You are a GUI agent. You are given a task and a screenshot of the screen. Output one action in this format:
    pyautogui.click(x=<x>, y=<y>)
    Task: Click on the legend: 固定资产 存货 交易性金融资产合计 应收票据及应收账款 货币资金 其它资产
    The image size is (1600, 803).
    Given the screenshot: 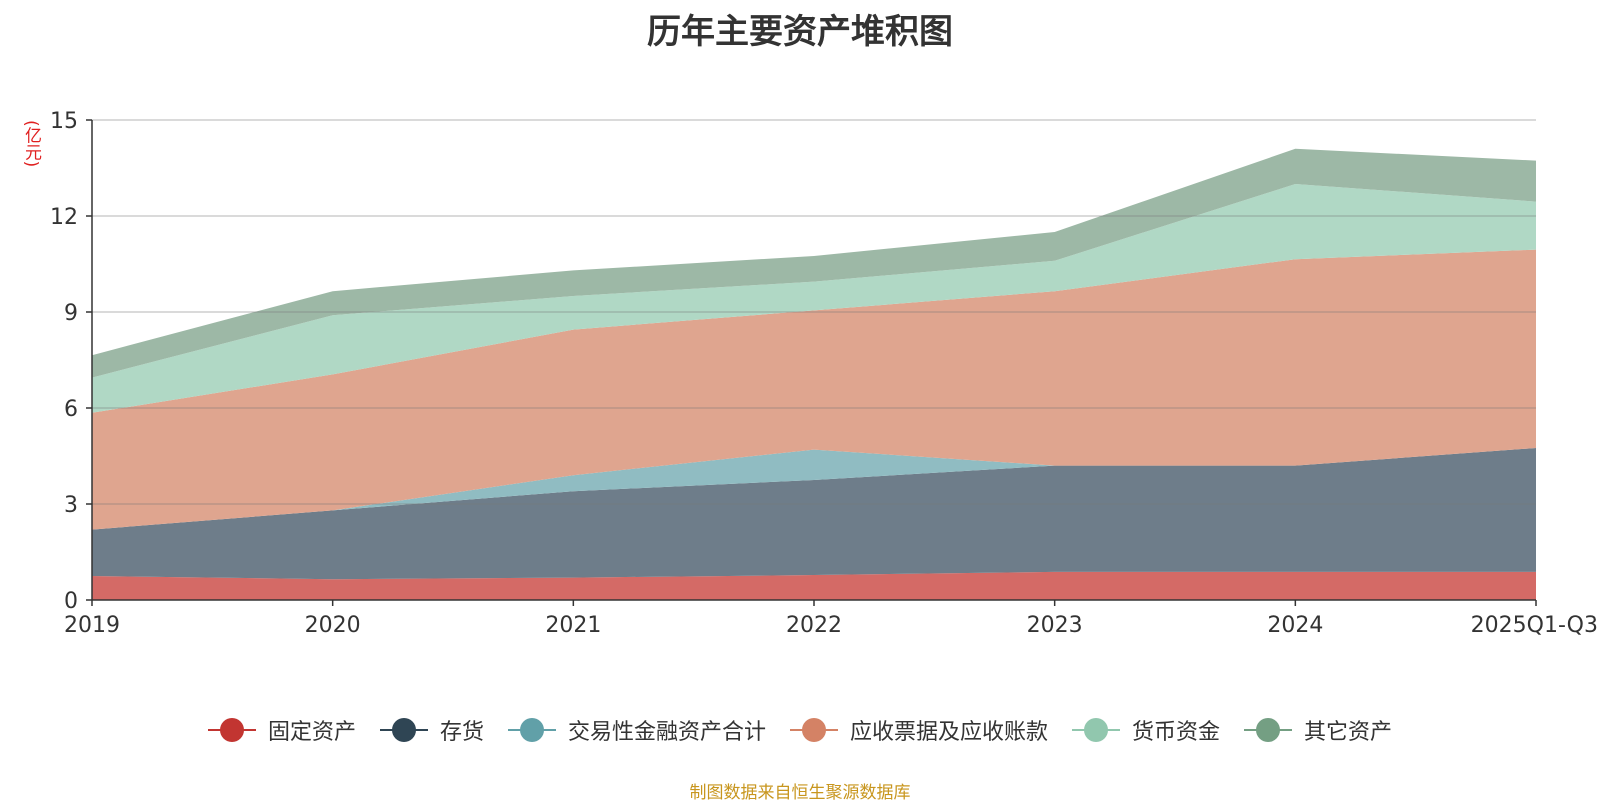 What is the action you would take?
    pyautogui.click(x=800, y=730)
    